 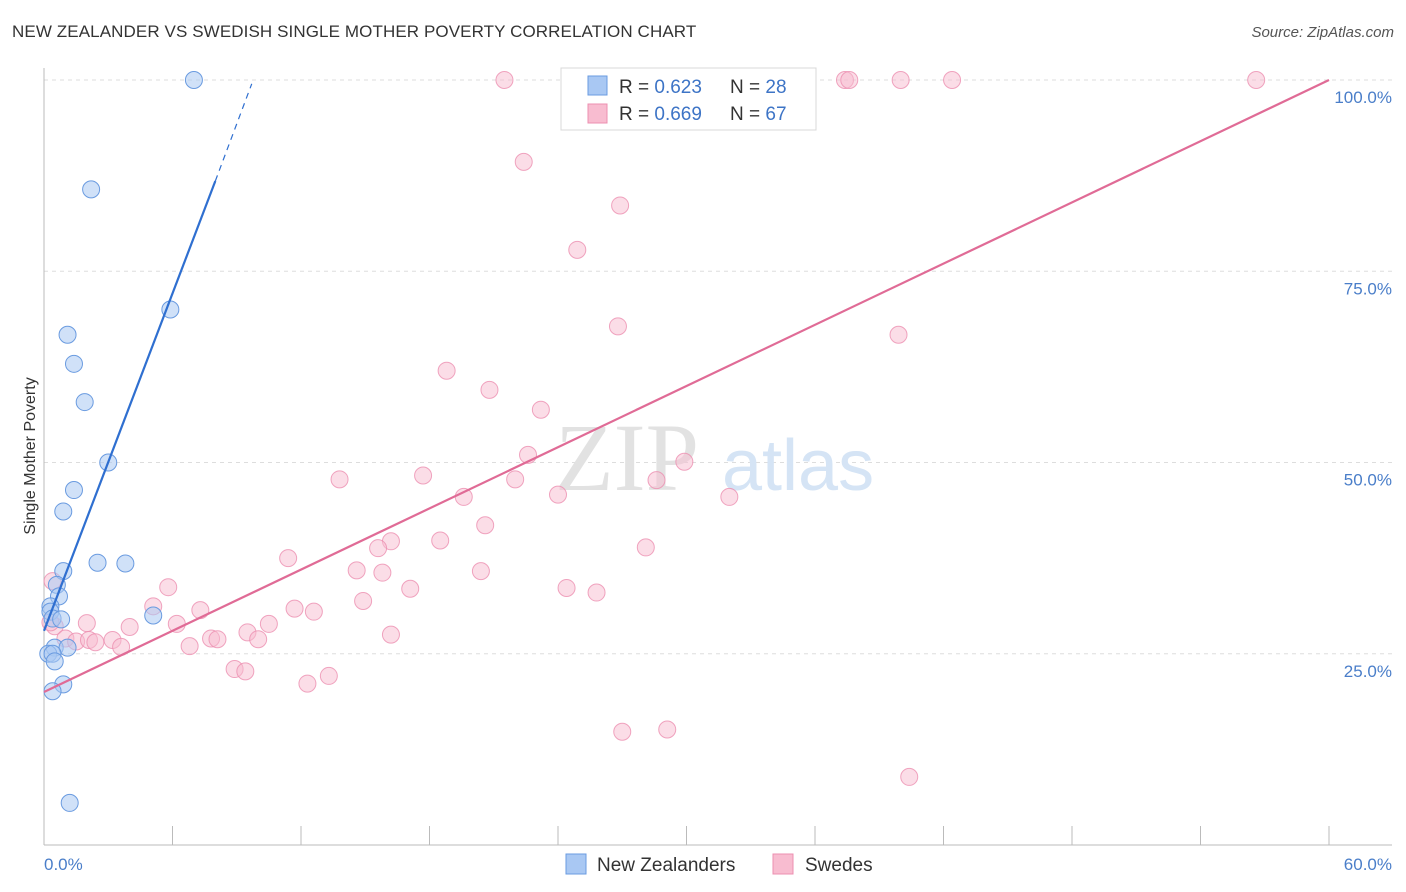 I want to click on stats-n-value-nz: 28, so click(x=775, y=87).